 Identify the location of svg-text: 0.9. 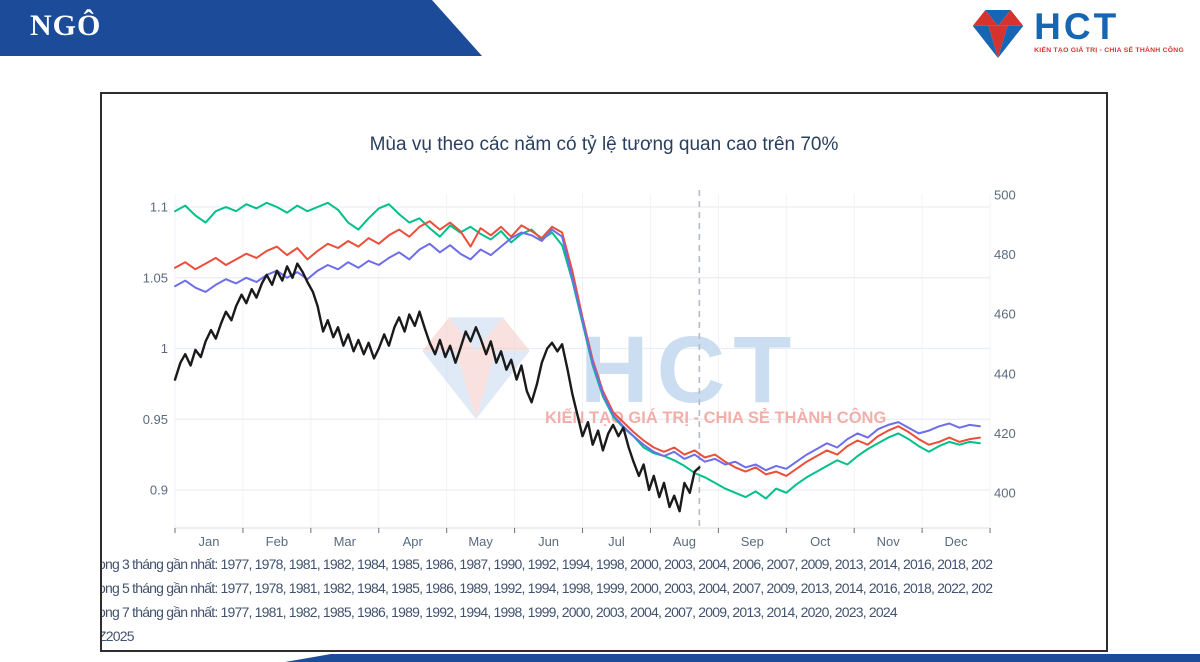
(159, 490).